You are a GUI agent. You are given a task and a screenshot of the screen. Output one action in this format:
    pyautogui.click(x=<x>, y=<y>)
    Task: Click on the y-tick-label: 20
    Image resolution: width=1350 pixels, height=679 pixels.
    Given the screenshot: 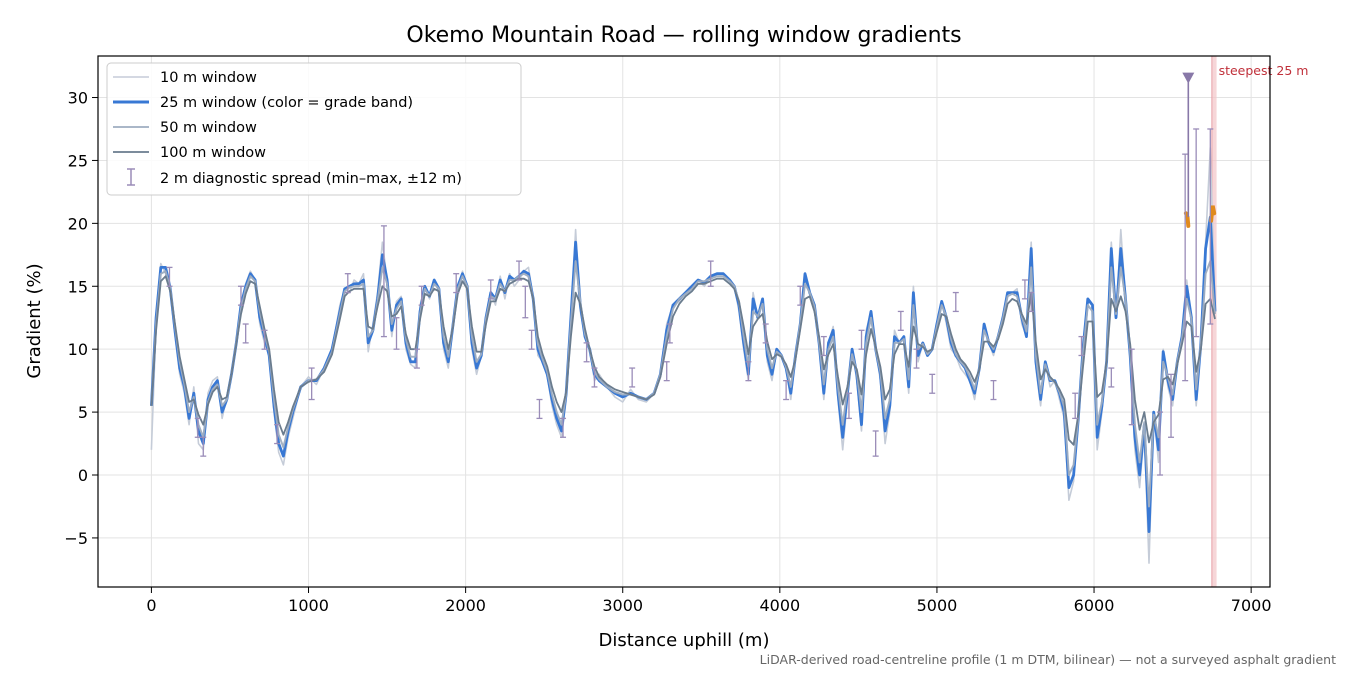 What is the action you would take?
    pyautogui.click(x=78, y=223)
    